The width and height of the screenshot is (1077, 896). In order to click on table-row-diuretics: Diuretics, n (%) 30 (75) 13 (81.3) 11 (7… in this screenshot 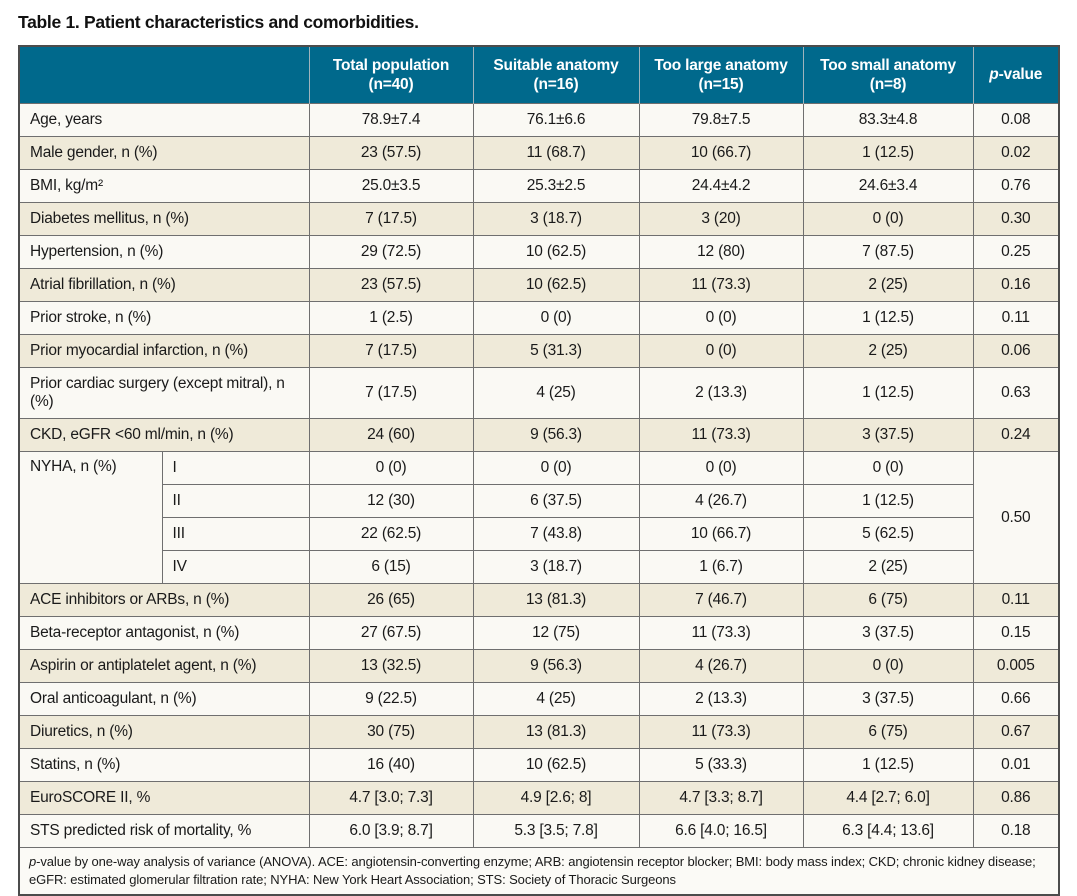, I will do `click(539, 732)`.